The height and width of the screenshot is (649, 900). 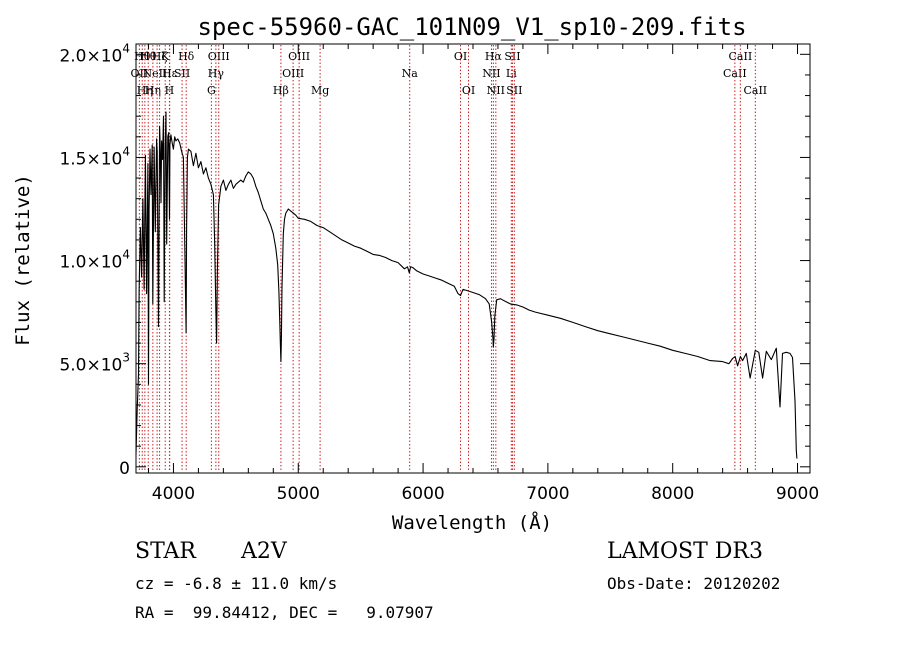 I want to click on x-tick-label: 9000, so click(x=797, y=494).